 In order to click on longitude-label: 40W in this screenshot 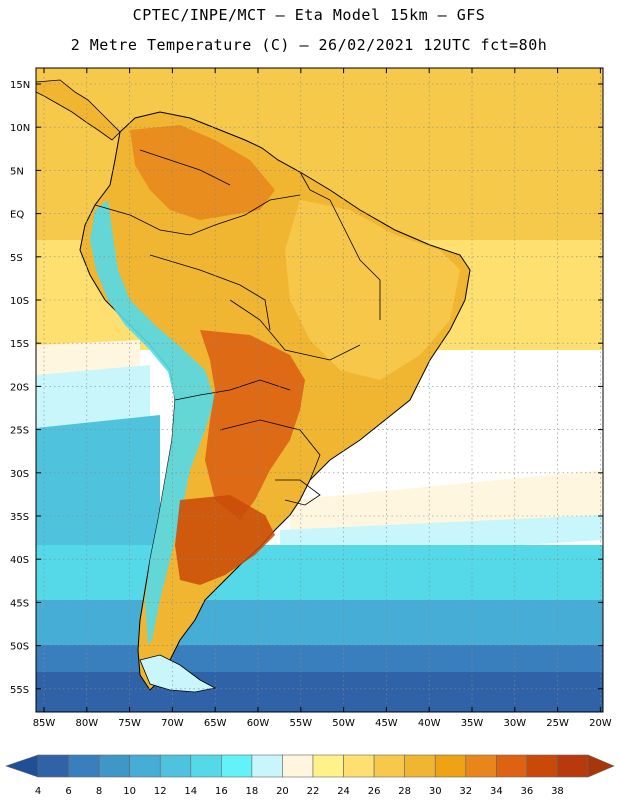, I will do `click(429, 723)`.